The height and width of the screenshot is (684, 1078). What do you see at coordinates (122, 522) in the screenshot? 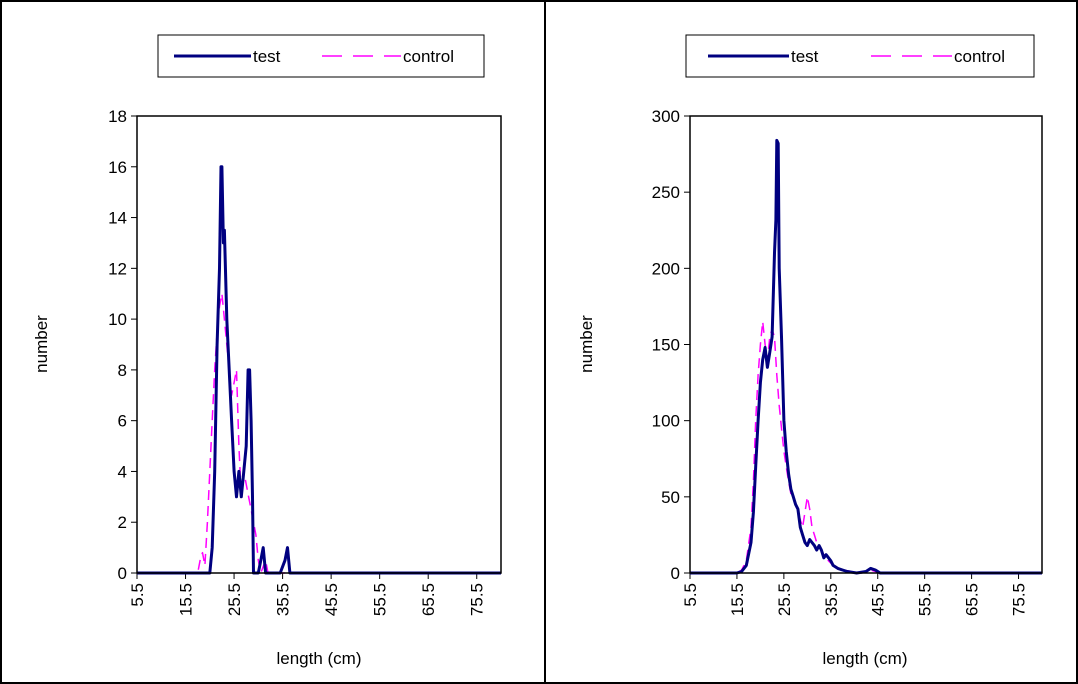
I see `y-tick-label-1: 2` at bounding box center [122, 522].